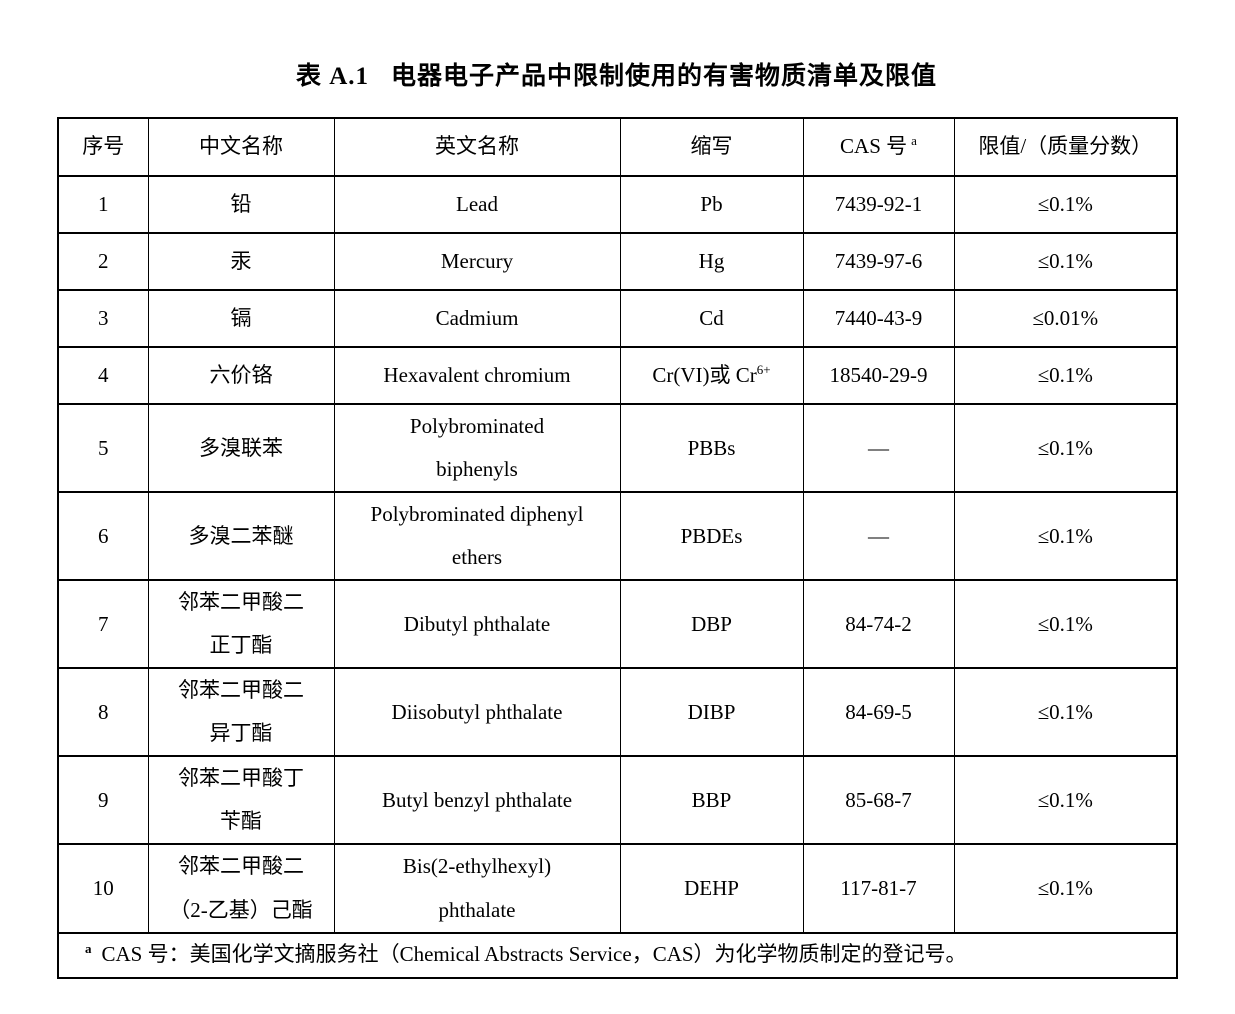 This screenshot has width=1235, height=1014. I want to click on table-row: 2 汞 Mercury Hg 7439-97-6 ≤0.1%, so click(617, 261).